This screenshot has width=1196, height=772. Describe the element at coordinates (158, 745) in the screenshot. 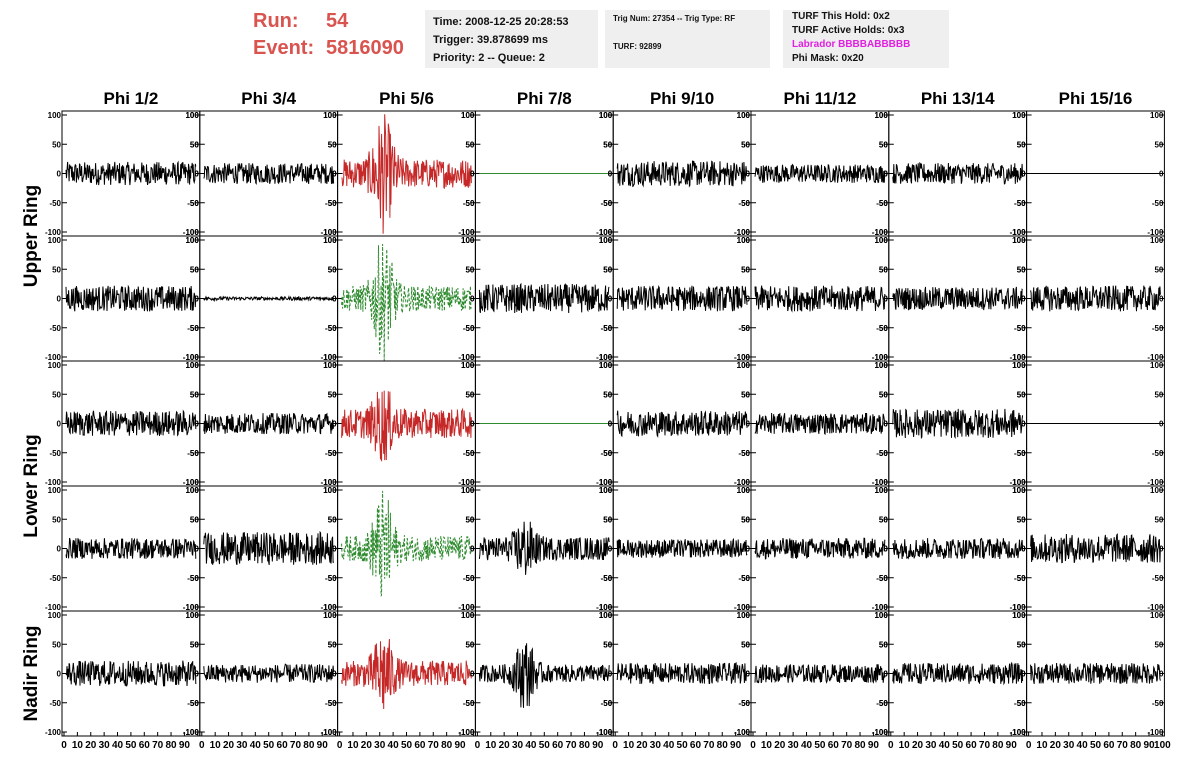

I see `x-tick-label: 70` at that location.